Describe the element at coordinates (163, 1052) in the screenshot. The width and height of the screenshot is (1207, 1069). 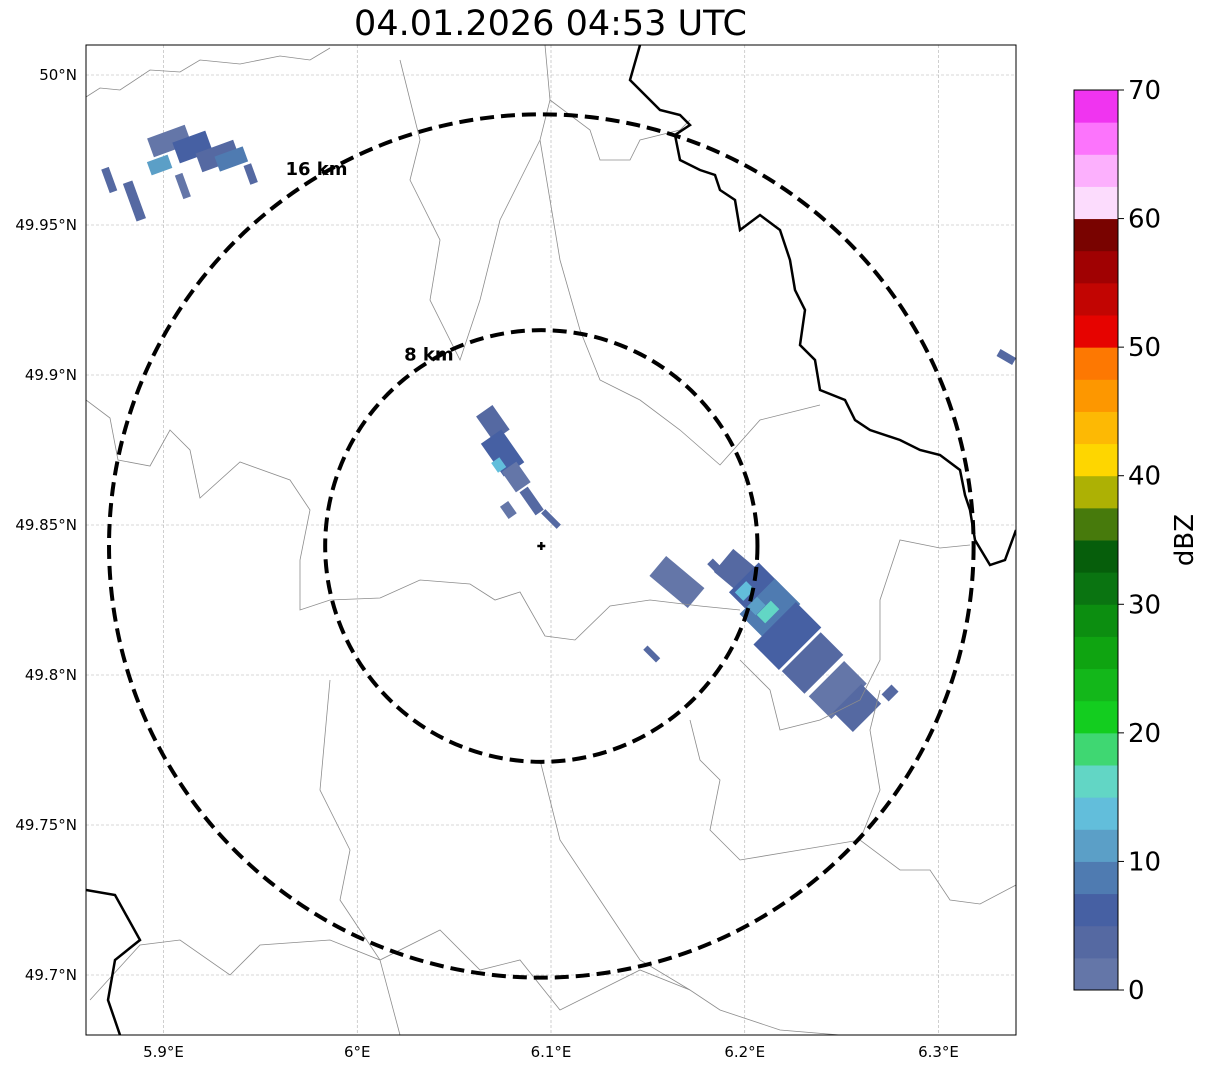
I see `lon-tick-label: 5.9°E` at that location.